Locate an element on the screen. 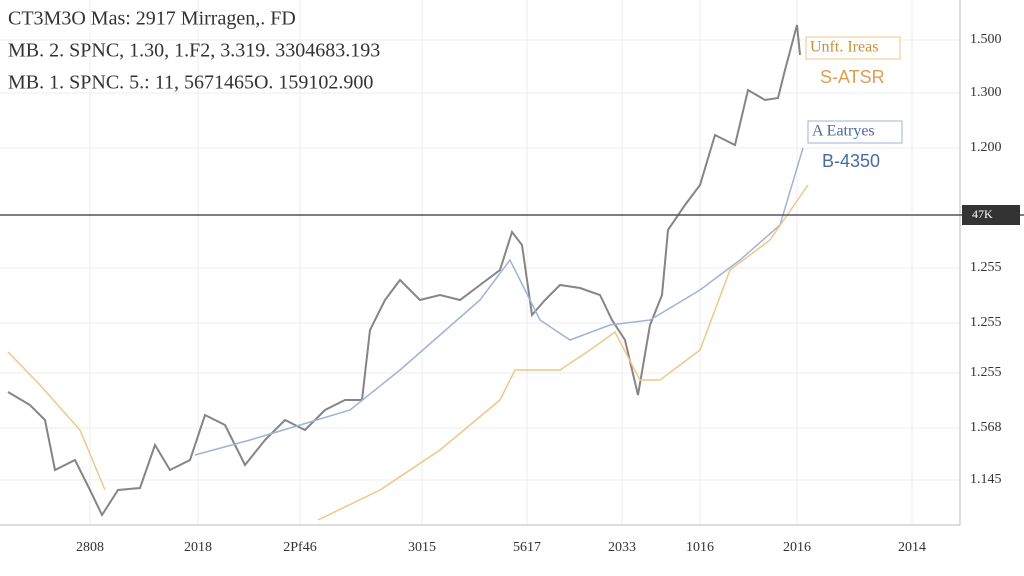 Image resolution: width=1024 pixels, height=576 pixels. x-tick-label: 2014 is located at coordinates (912, 547).